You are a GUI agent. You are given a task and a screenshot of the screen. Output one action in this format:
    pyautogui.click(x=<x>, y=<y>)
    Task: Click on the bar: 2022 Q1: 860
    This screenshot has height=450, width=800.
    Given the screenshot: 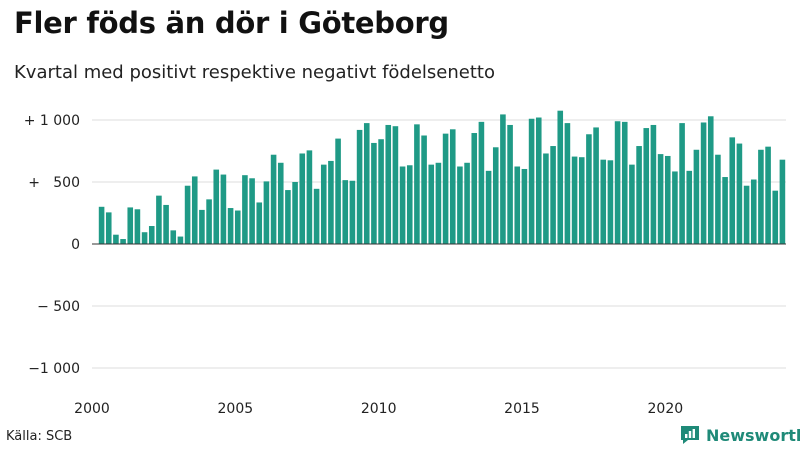 What is the action you would take?
    pyautogui.click(x=732, y=190)
    